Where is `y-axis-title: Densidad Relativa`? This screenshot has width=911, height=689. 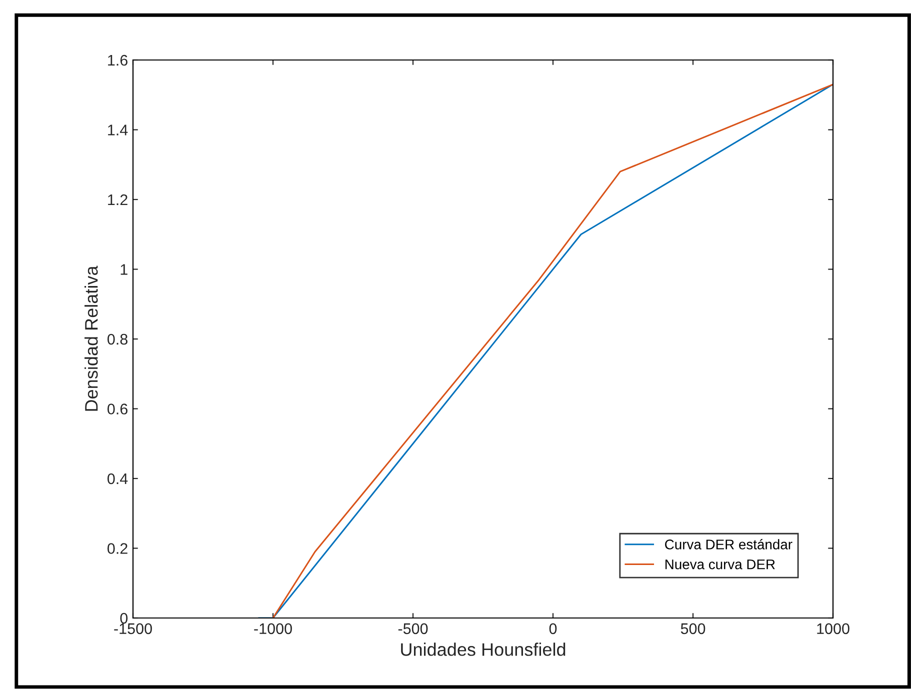 y-axis-title: Densidad Relativa is located at coordinates (91, 338).